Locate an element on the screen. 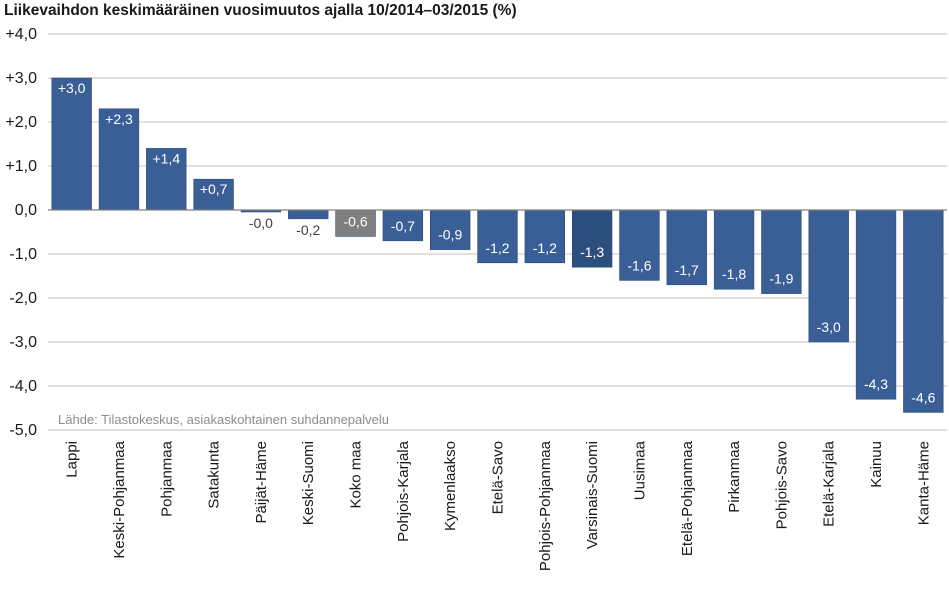  y-tick-label: +2,0 is located at coordinates (21, 122).